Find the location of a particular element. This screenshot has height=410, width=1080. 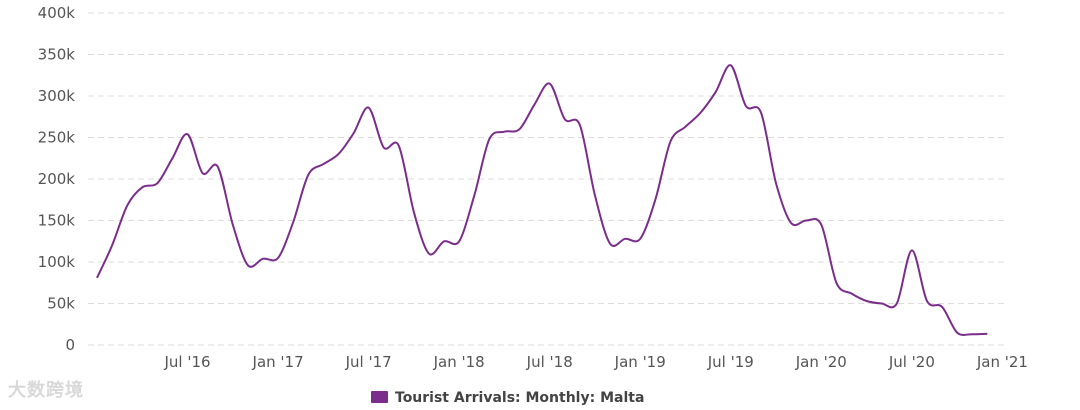

y-tick-label: 350k is located at coordinates (57, 55).